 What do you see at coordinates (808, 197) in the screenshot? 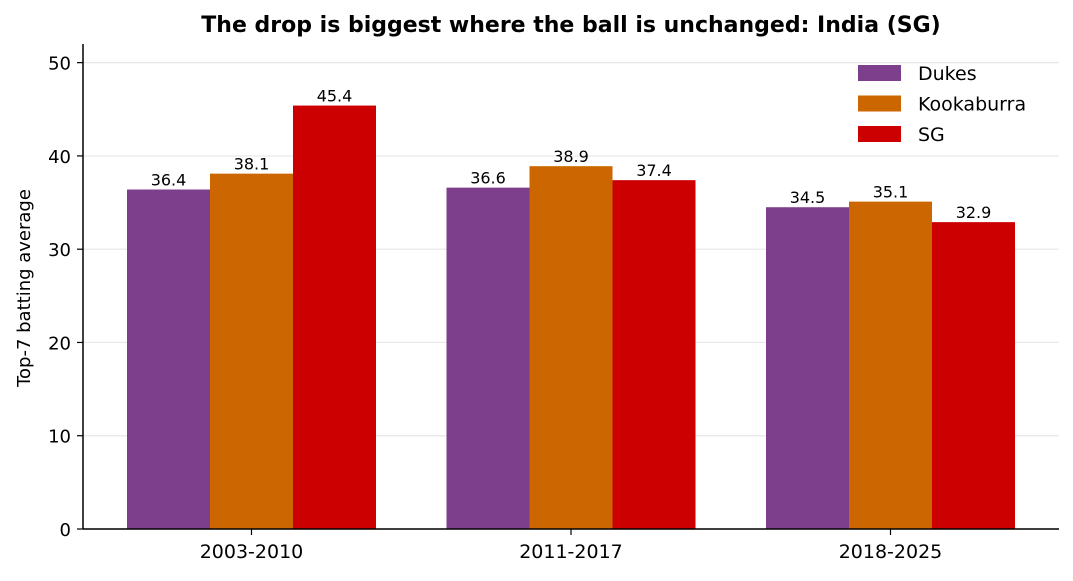
I see `bar-value-label: 34.5` at bounding box center [808, 197].